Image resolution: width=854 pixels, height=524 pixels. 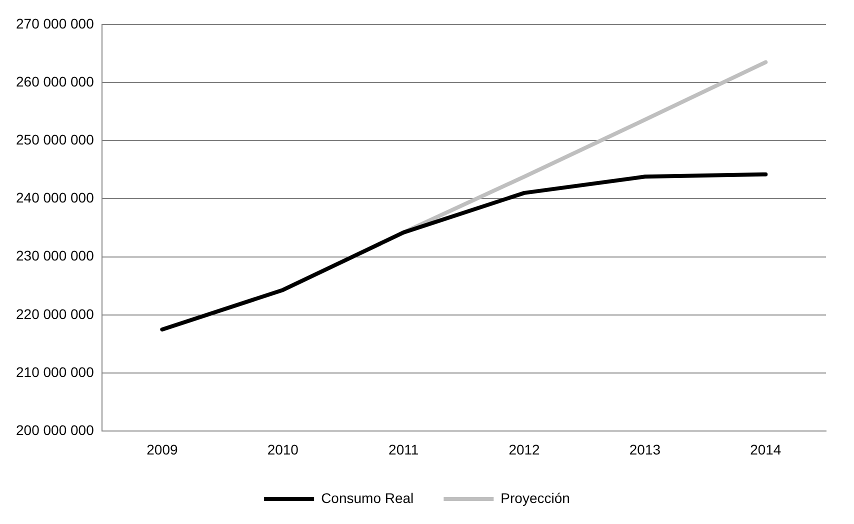 What do you see at coordinates (55, 372) in the screenshot?
I see `y-tick-label: 210 000 000` at bounding box center [55, 372].